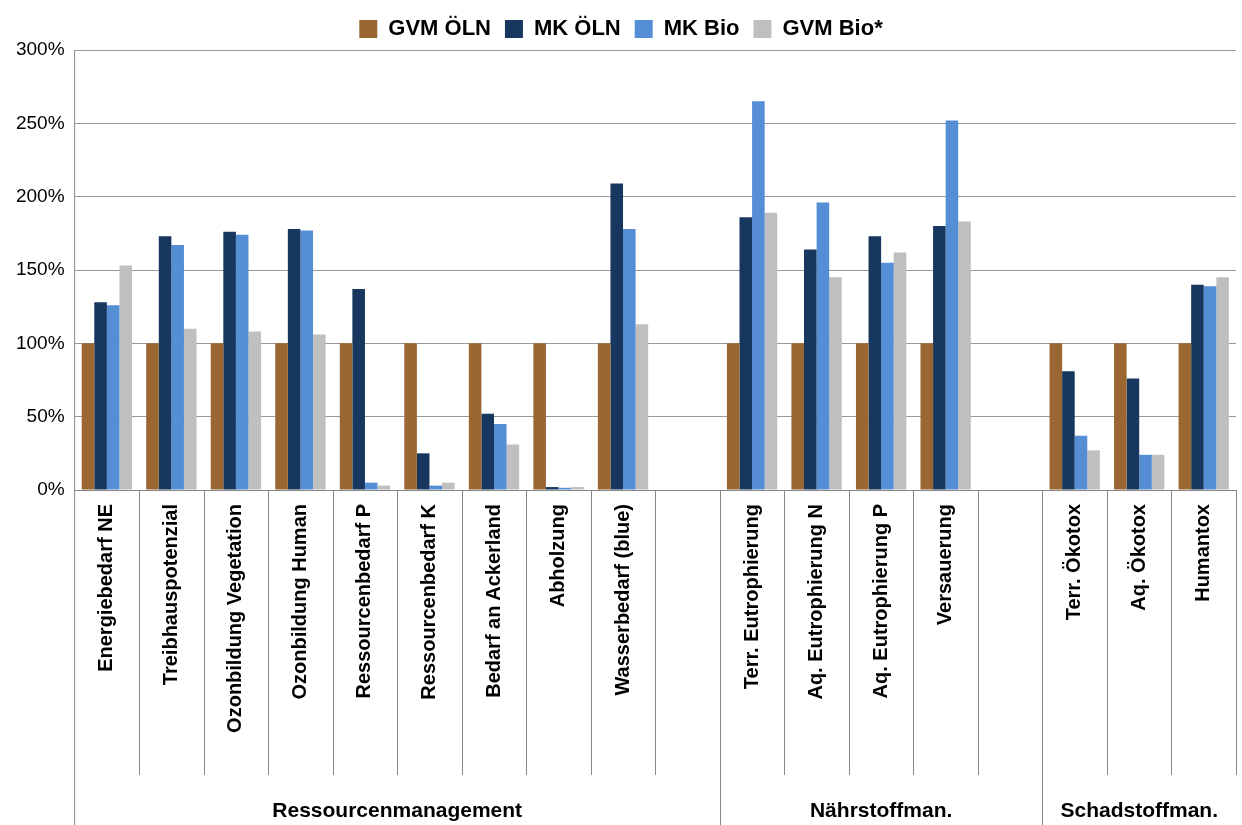  What do you see at coordinates (397, 809) in the screenshot?
I see `text: Ressourcenmanagement` at bounding box center [397, 809].